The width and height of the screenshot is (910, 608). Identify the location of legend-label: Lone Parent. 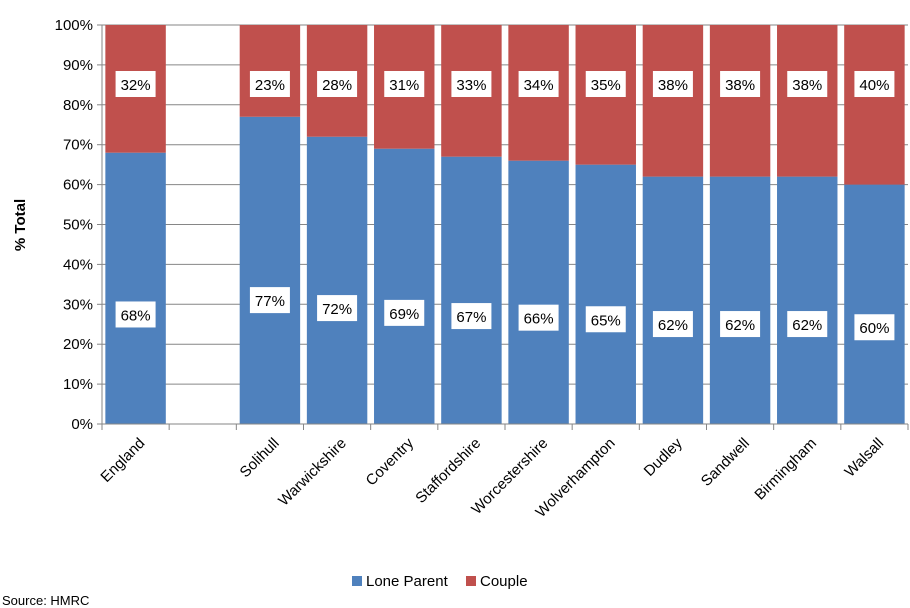
(407, 581).